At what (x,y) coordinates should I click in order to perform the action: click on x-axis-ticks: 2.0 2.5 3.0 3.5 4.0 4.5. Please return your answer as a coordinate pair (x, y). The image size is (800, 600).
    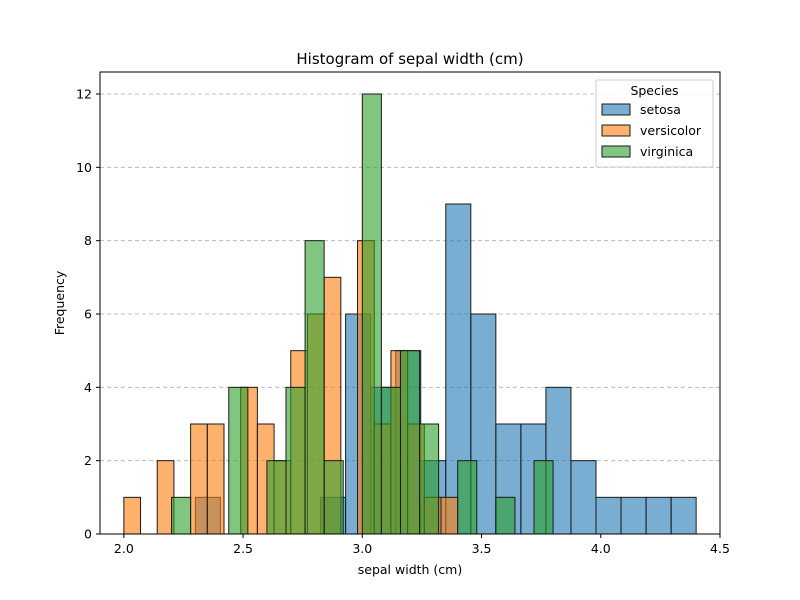
    Looking at the image, I should click on (422, 545).